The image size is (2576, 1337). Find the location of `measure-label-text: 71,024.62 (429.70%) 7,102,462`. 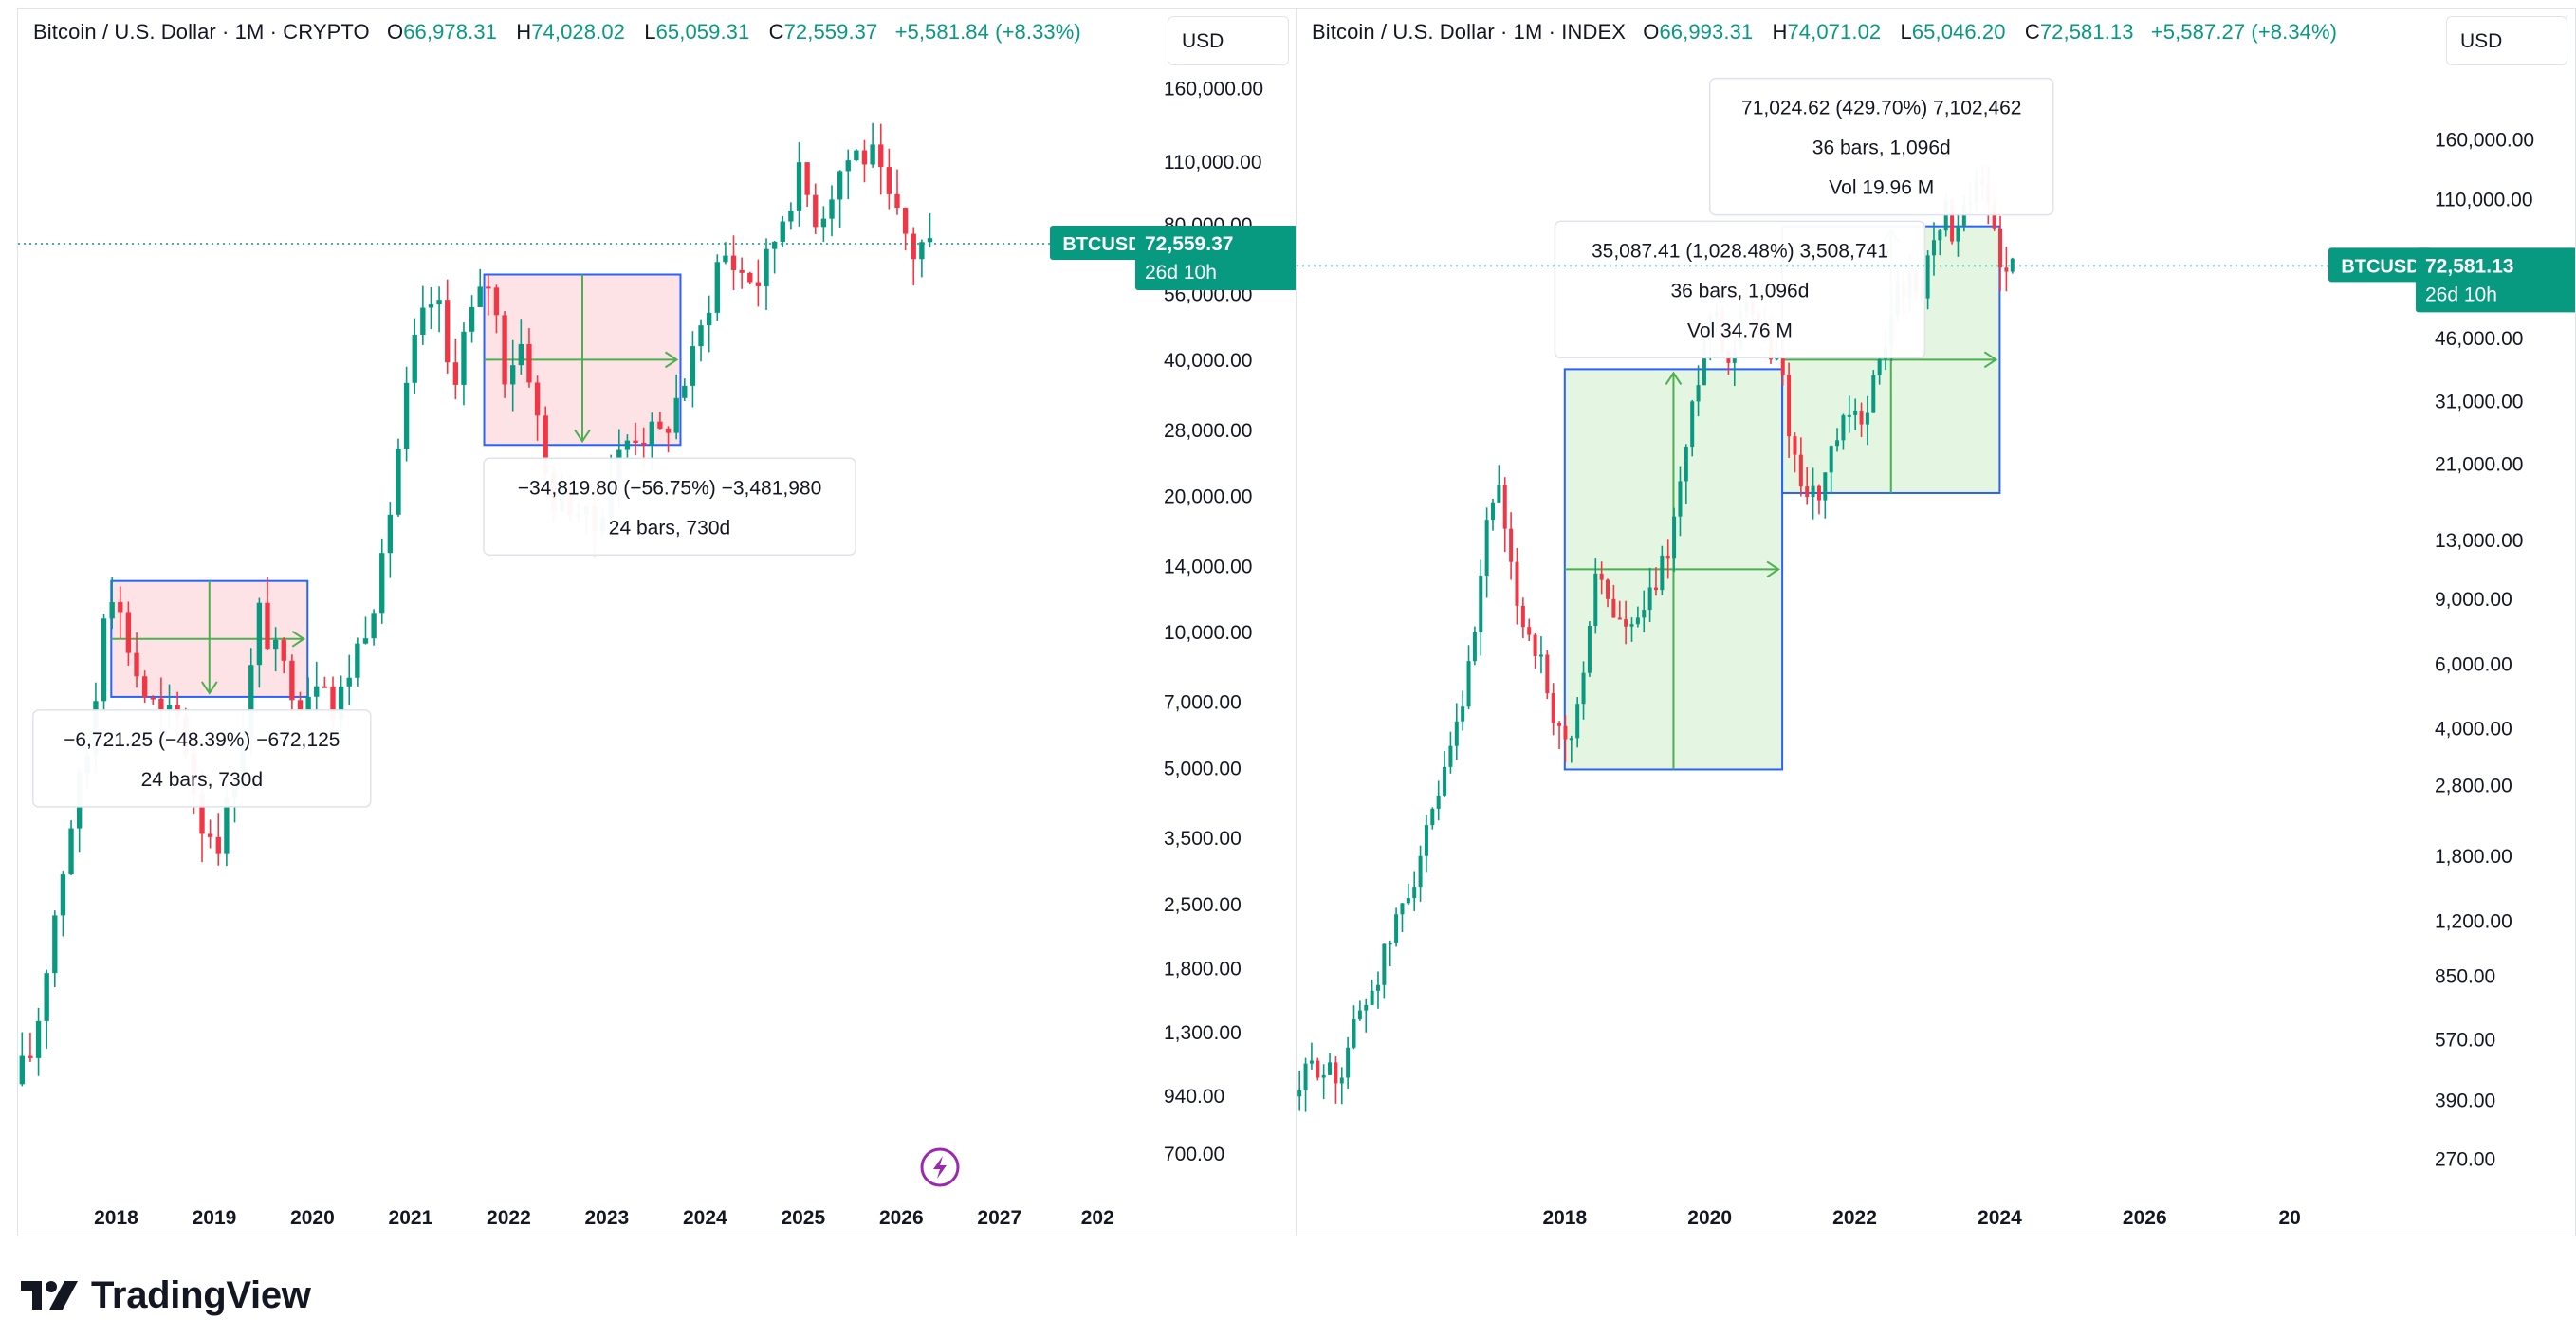

measure-label-text: 71,024.62 (429.70%) 7,102,462 is located at coordinates (1881, 108).